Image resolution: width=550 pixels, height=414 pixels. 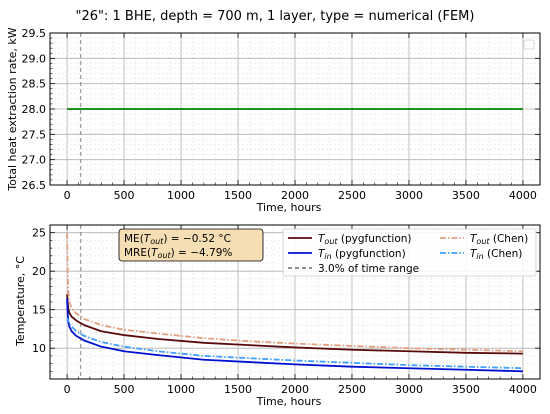 What do you see at coordinates (20, 301) in the screenshot?
I see `bottom-ylabel: Temperature, °C` at bounding box center [20, 301].